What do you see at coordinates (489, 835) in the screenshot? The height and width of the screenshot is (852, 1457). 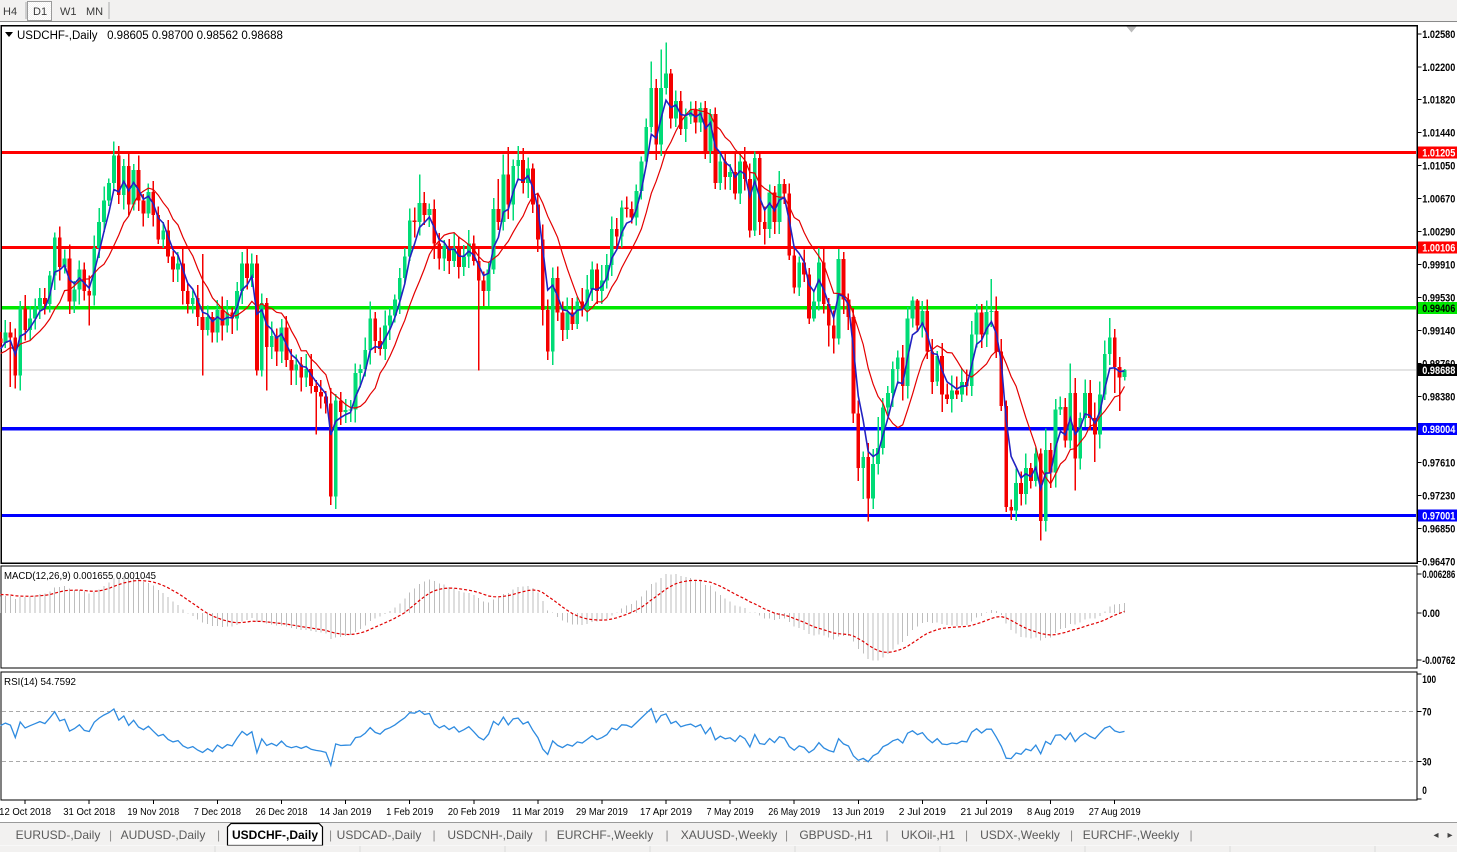 I see `svg-text: USDCNH-,Daily` at bounding box center [489, 835].